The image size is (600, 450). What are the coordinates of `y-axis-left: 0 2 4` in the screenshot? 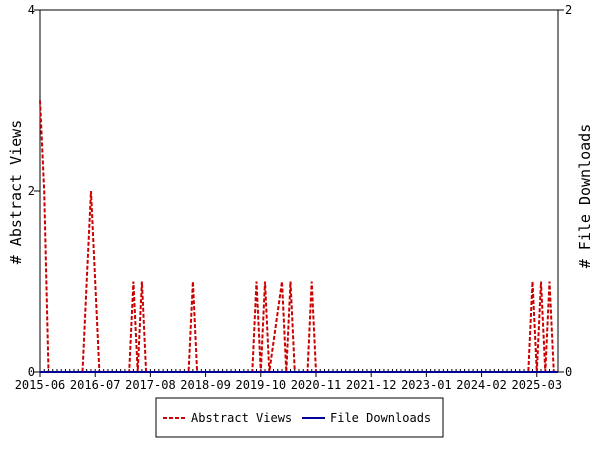 It's located at (34, 191).